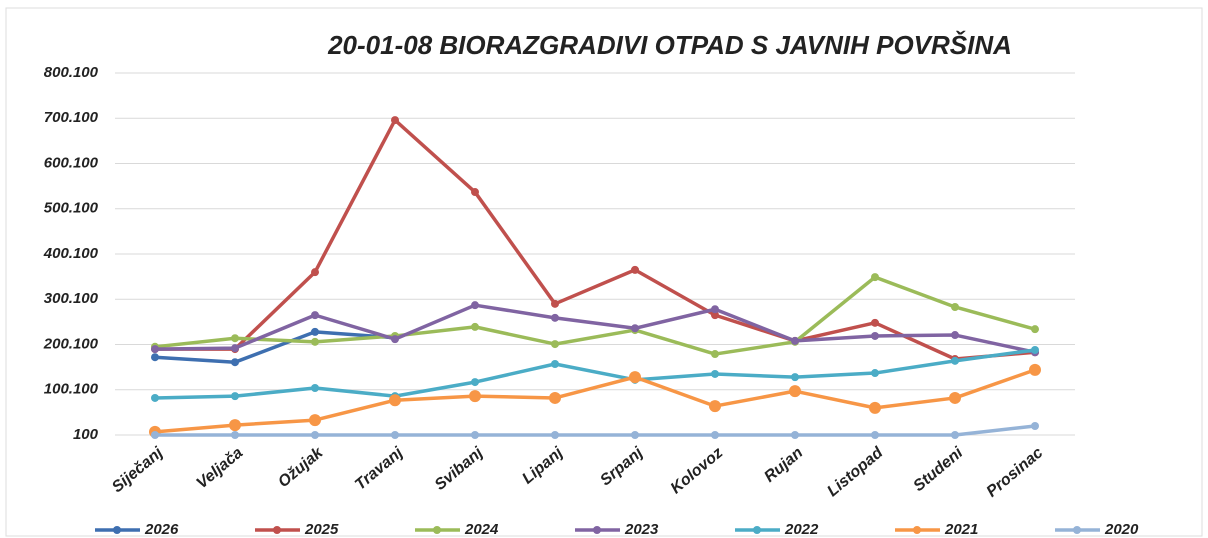 The image size is (1208, 538). Describe the element at coordinates (71, 72) in the screenshot. I see `y-tick-label: 800.100` at that location.